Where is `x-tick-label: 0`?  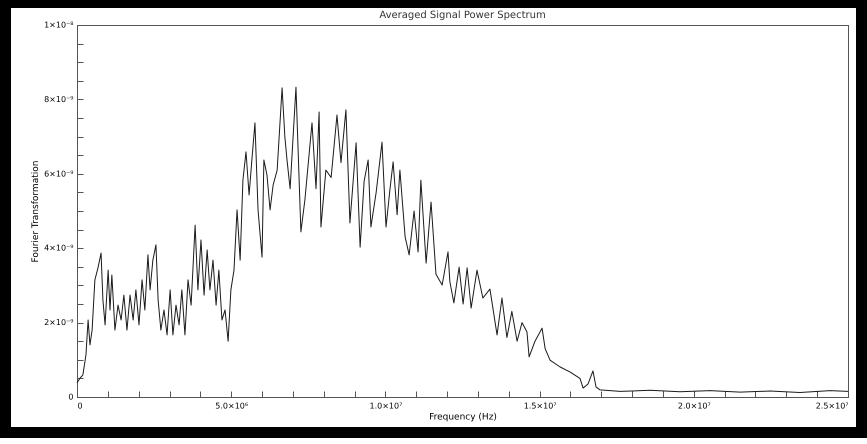 x-tick-label: 0 is located at coordinates (80, 406).